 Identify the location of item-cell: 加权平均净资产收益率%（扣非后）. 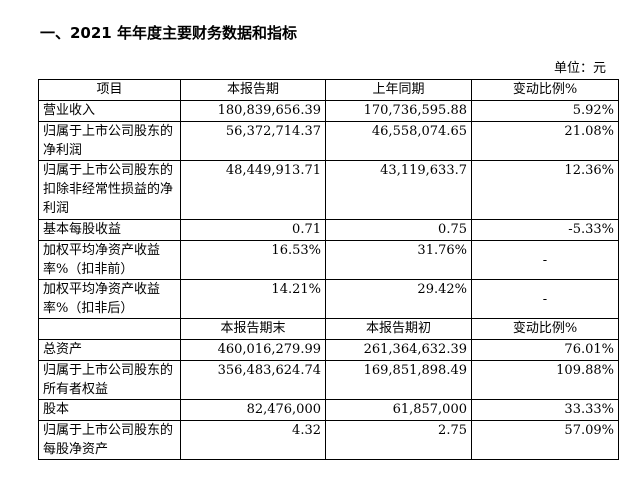
(109, 299).